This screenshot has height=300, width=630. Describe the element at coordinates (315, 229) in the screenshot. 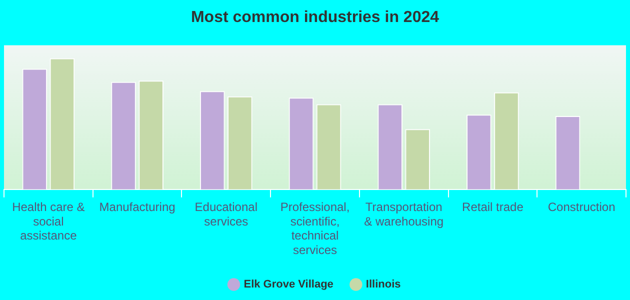

I see `x-tick-label: Professional, scientific, technical services` at that location.